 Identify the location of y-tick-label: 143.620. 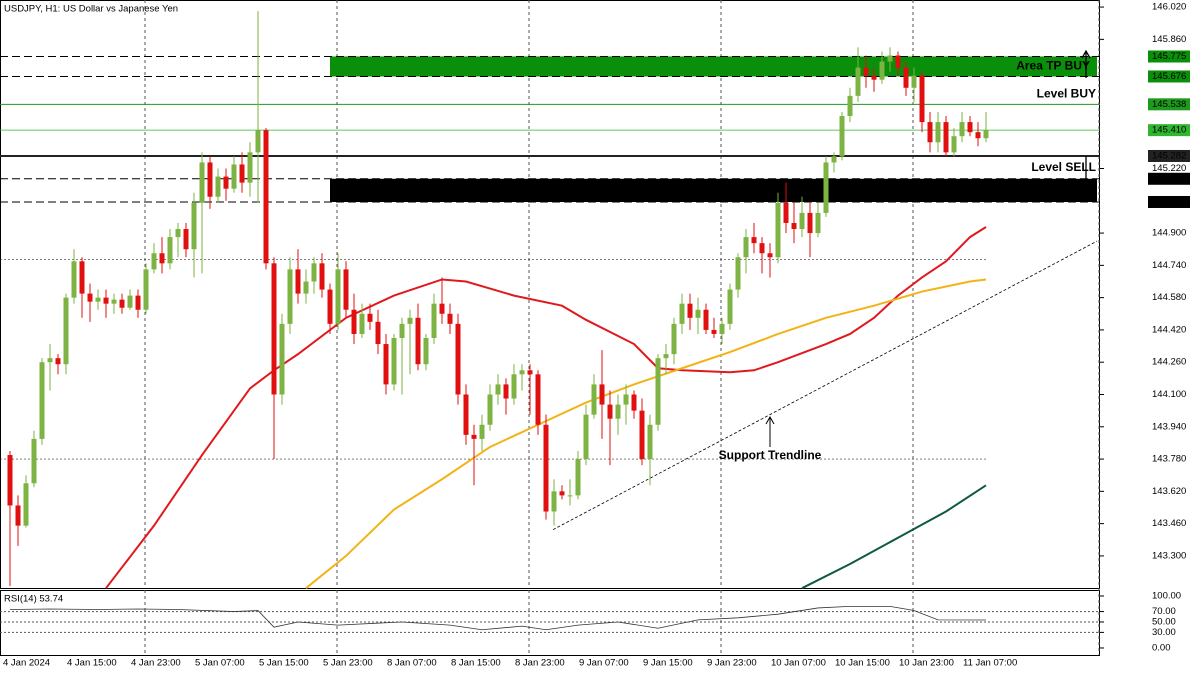
(1169, 491).